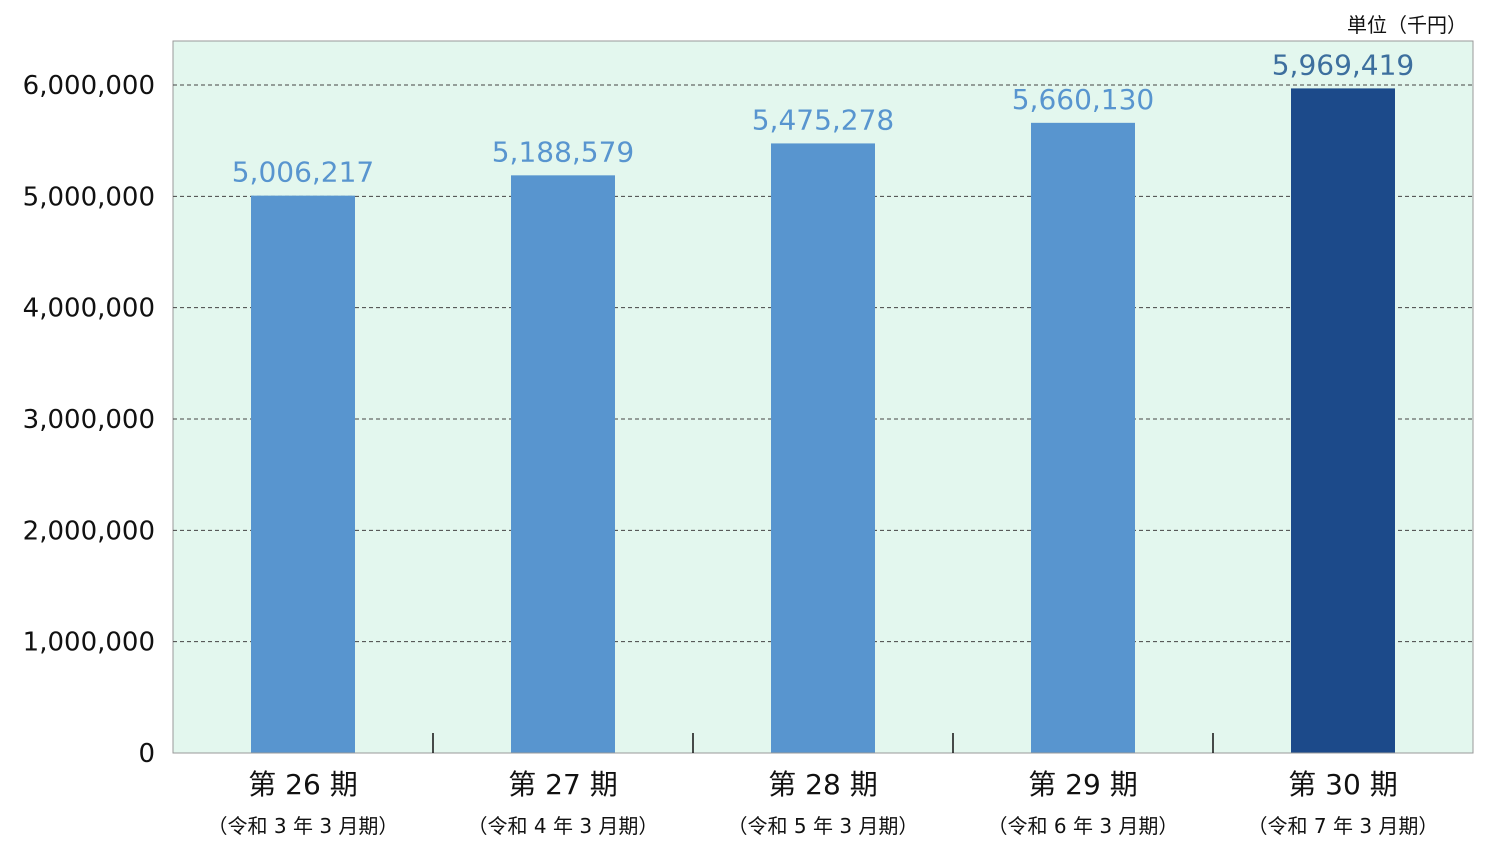 The width and height of the screenshot is (1494, 850). Describe the element at coordinates (1343, 64) in the screenshot. I see `bar-value-label: 5,969,419` at that location.